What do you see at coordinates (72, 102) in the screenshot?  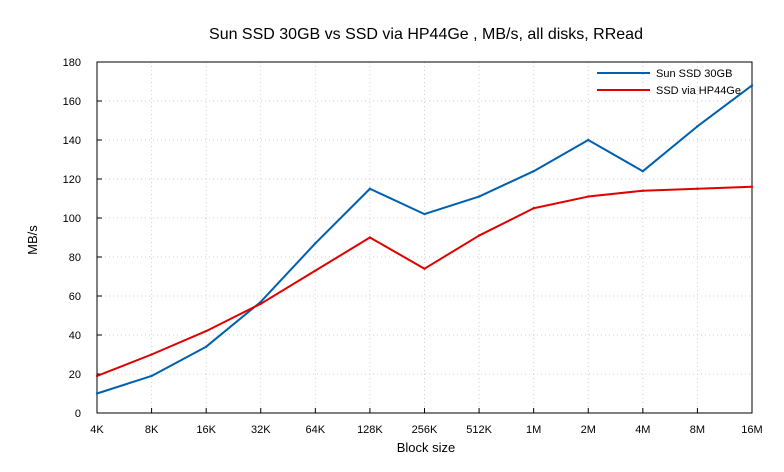 I see `y-tick-label: 160` at bounding box center [72, 102].